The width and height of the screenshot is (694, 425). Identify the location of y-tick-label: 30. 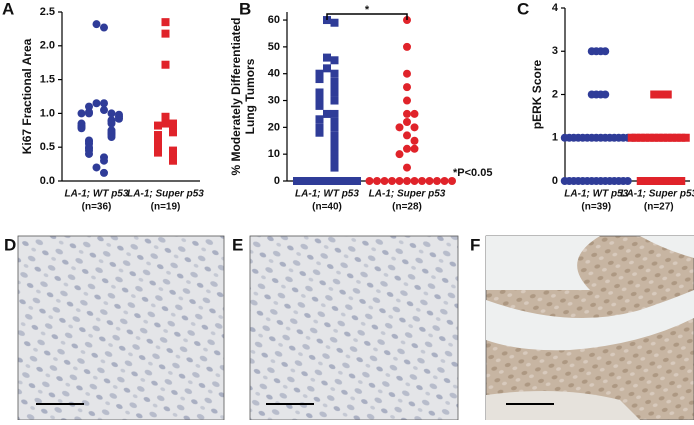
(274, 100).